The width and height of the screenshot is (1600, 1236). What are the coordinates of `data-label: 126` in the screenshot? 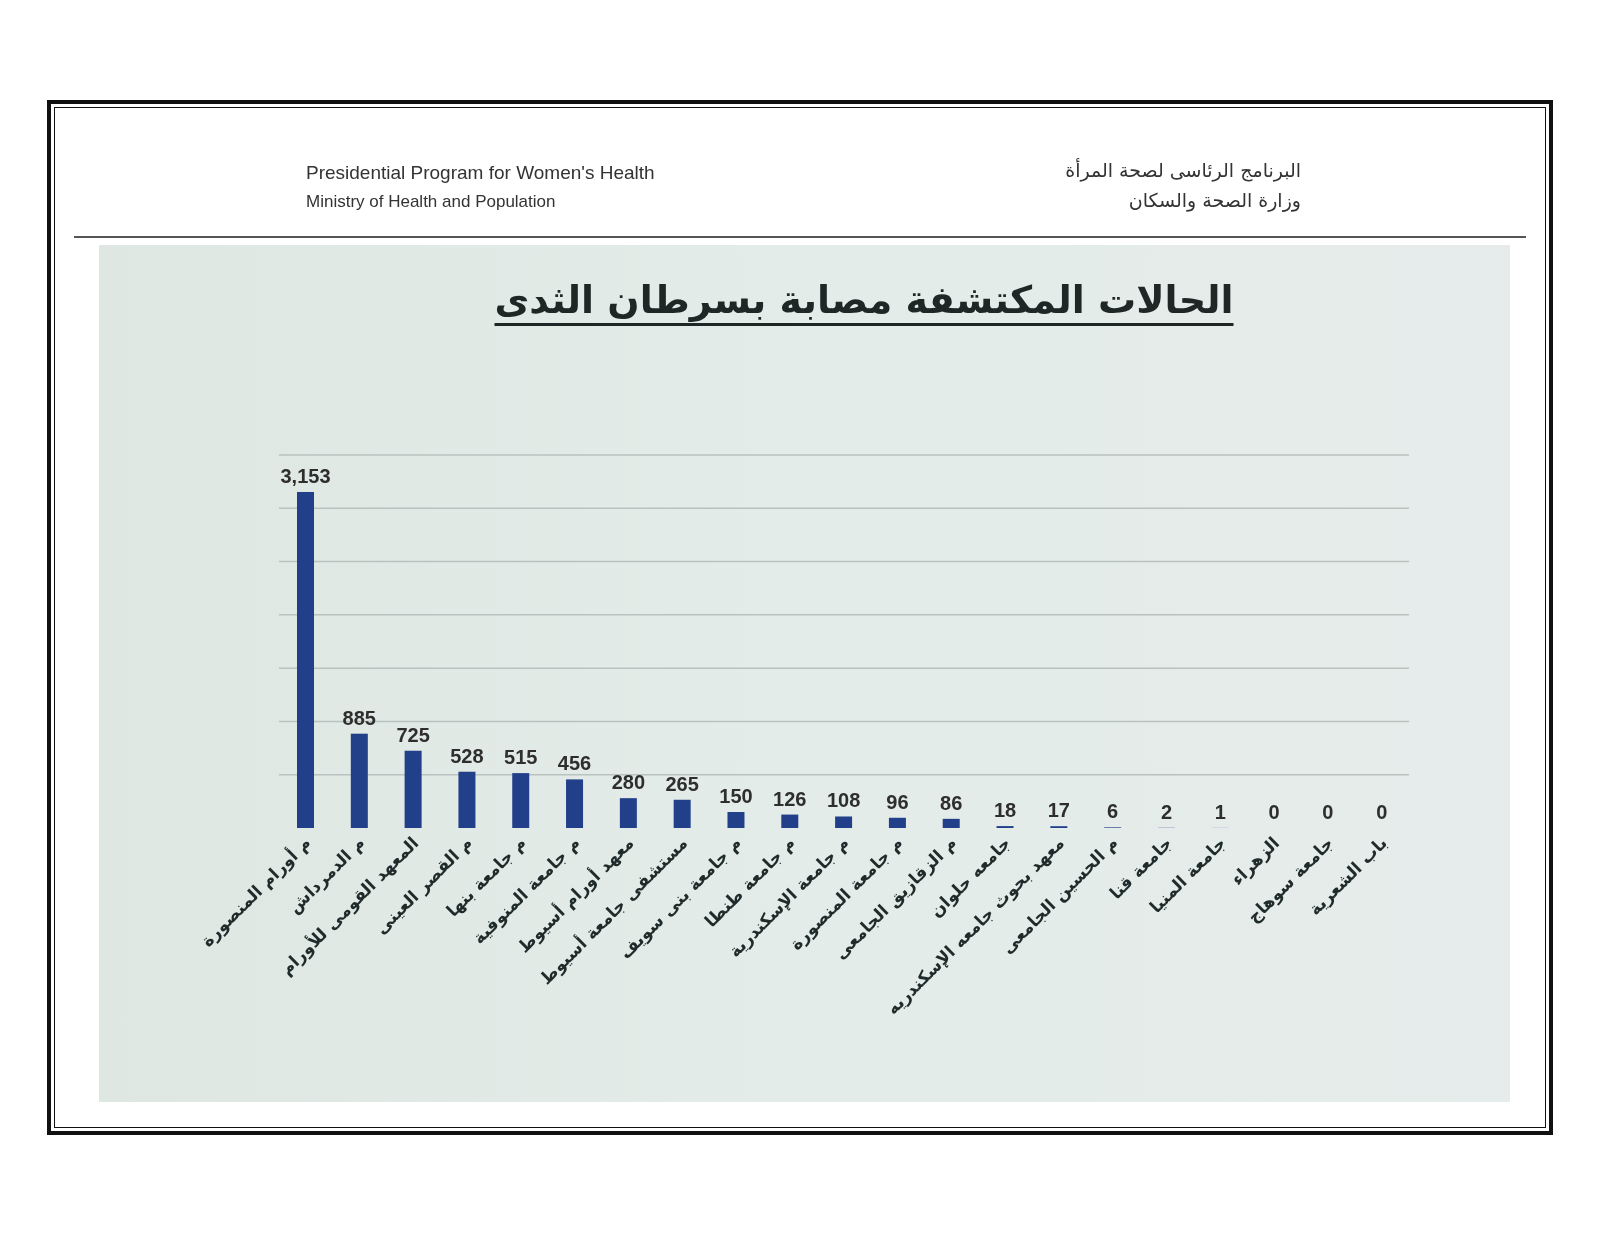 It's located at (790, 798).